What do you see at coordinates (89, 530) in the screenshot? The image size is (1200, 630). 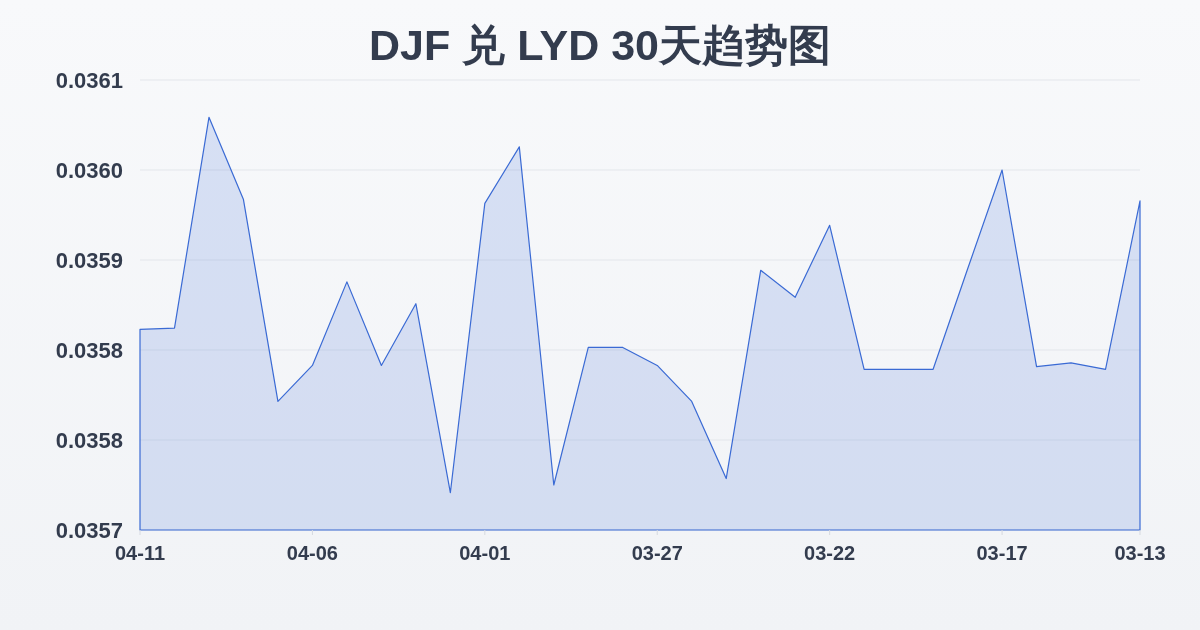 I see `y-tick-label: 0.0357` at bounding box center [89, 530].